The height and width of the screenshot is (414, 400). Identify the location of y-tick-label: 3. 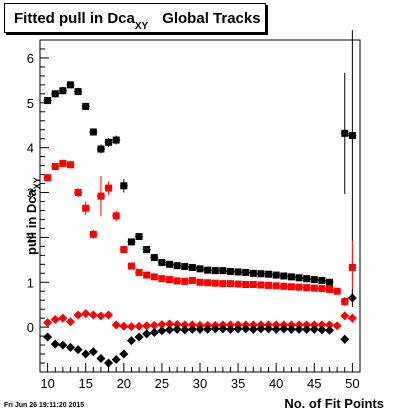
(30, 193).